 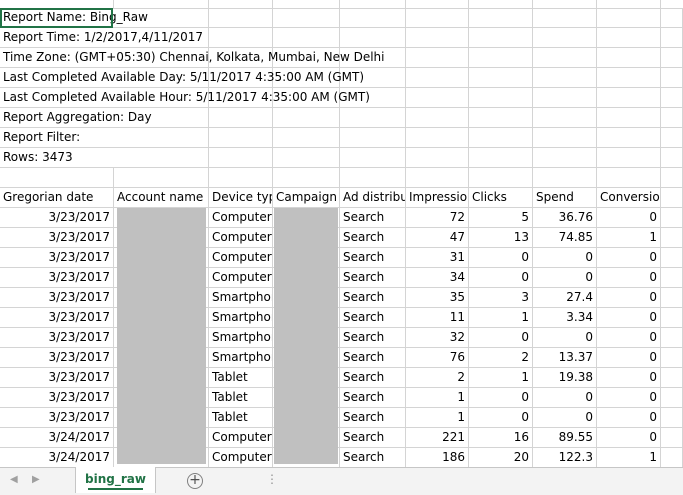 What do you see at coordinates (565, 238) in the screenshot?
I see `data-cell: 74.85` at bounding box center [565, 238].